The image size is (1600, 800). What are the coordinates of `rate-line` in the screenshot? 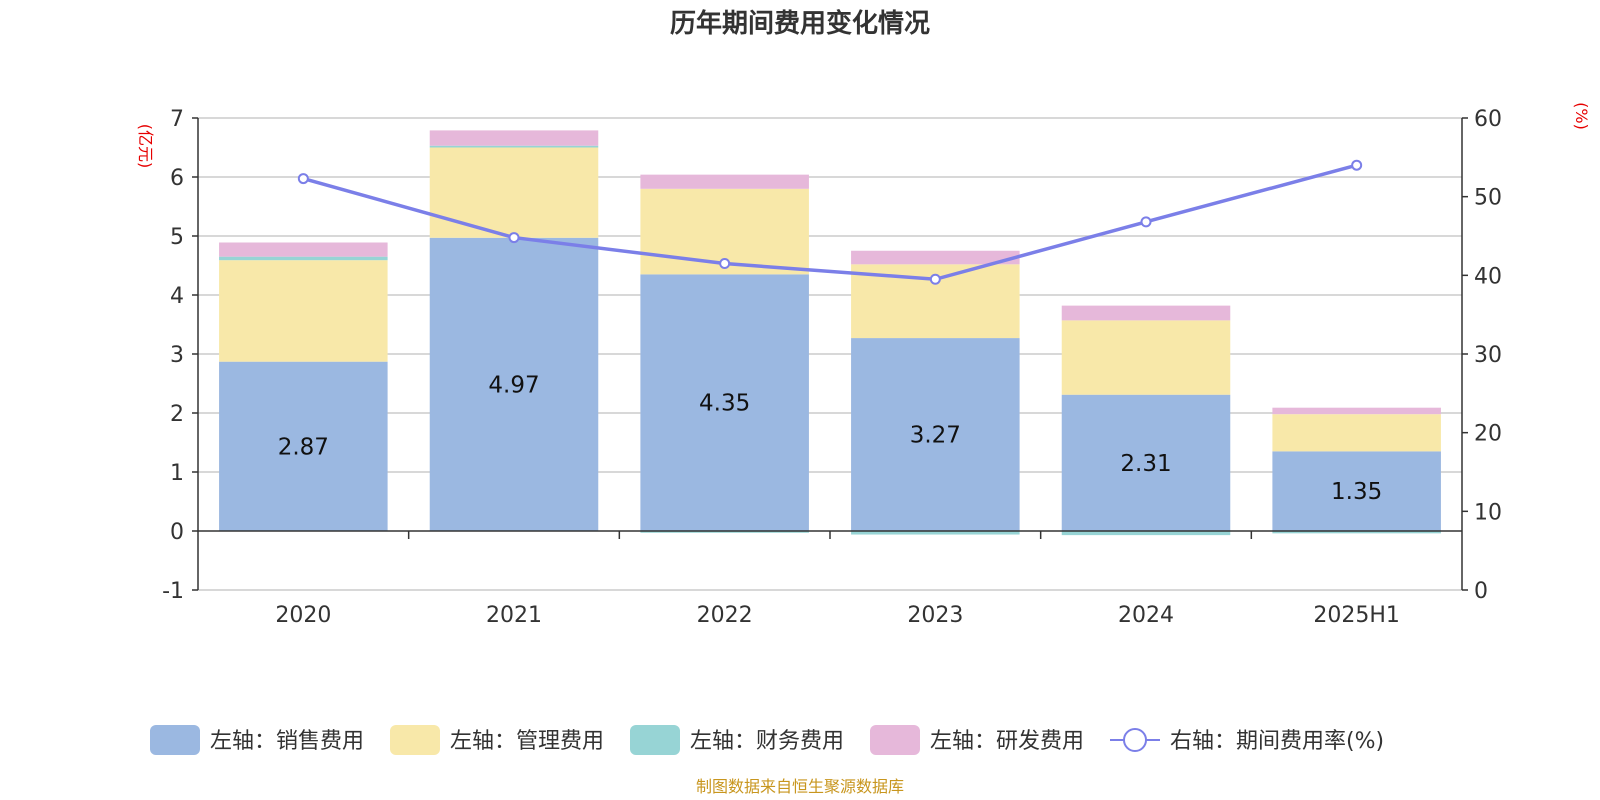 It's located at (830, 222).